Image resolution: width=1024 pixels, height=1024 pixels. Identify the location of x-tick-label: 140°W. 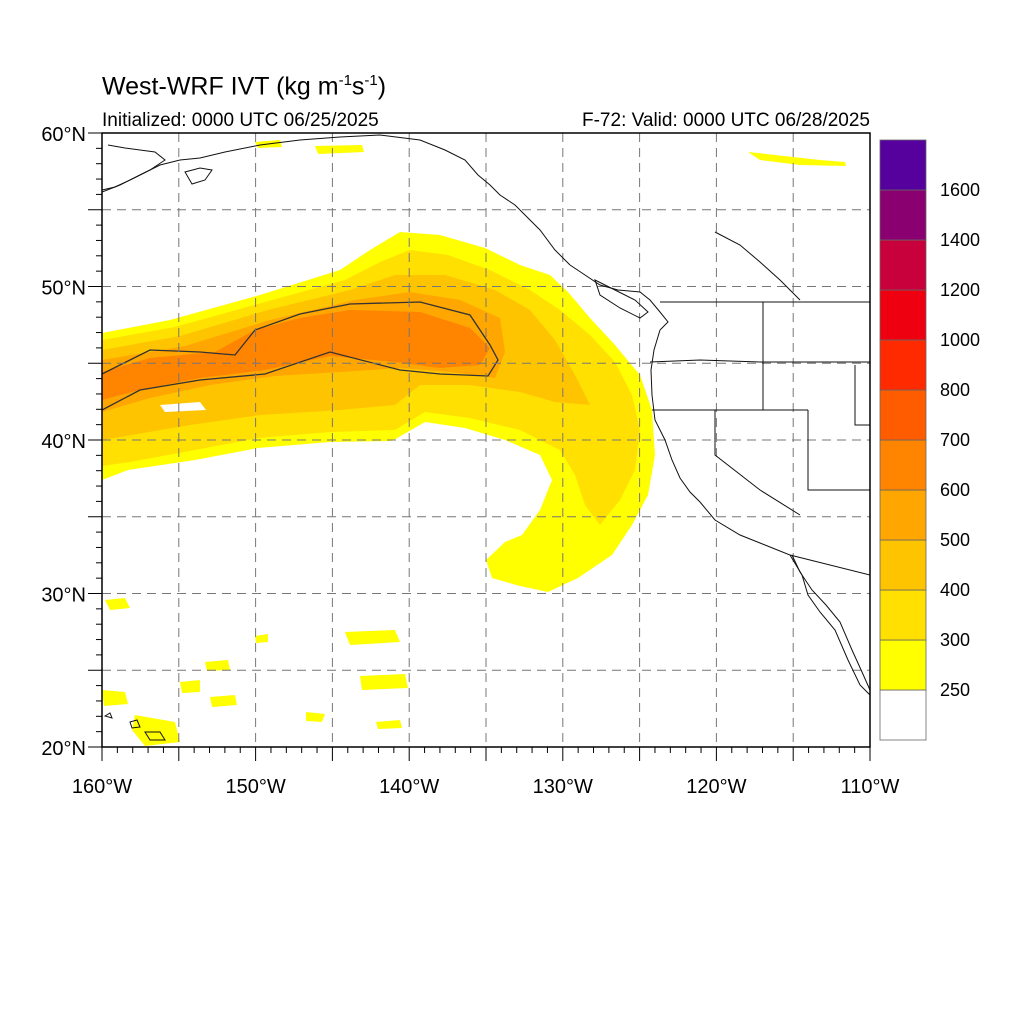
(409, 787).